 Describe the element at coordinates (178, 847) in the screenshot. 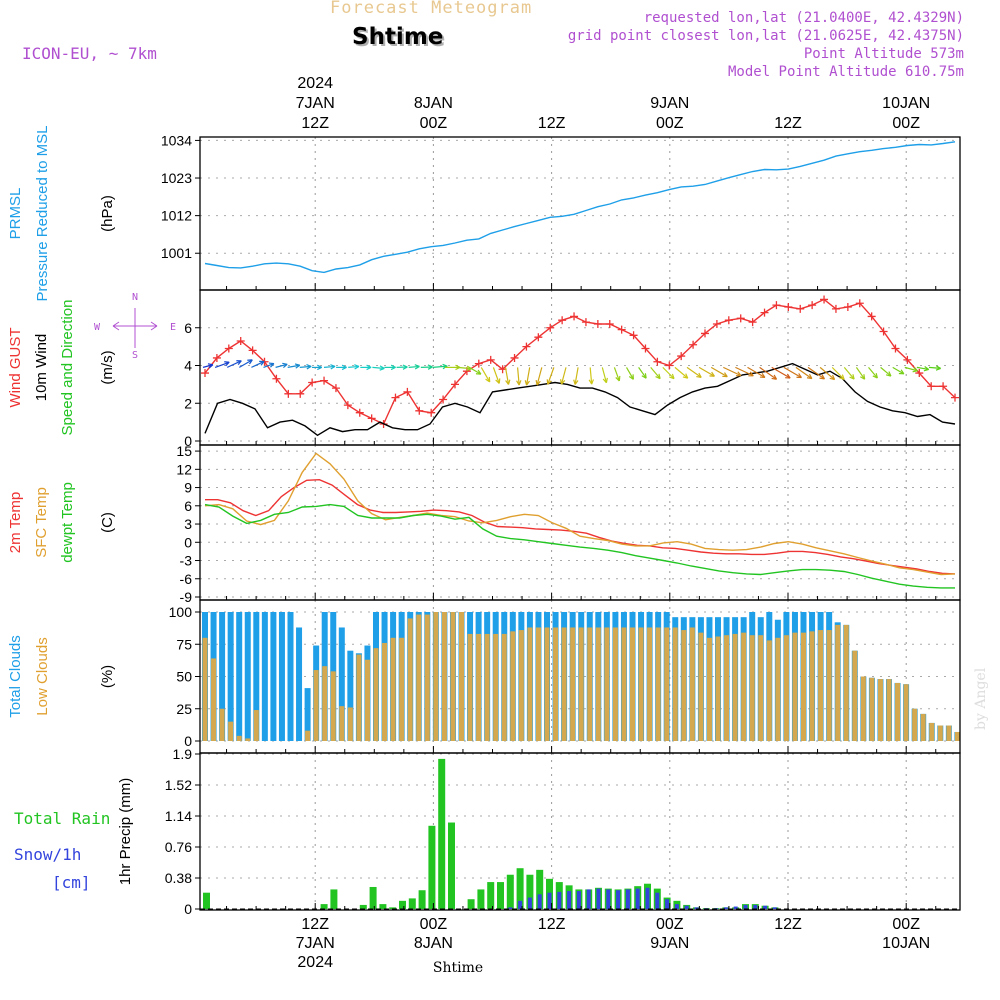

I see `precip-ytick-label: 0.76` at that location.